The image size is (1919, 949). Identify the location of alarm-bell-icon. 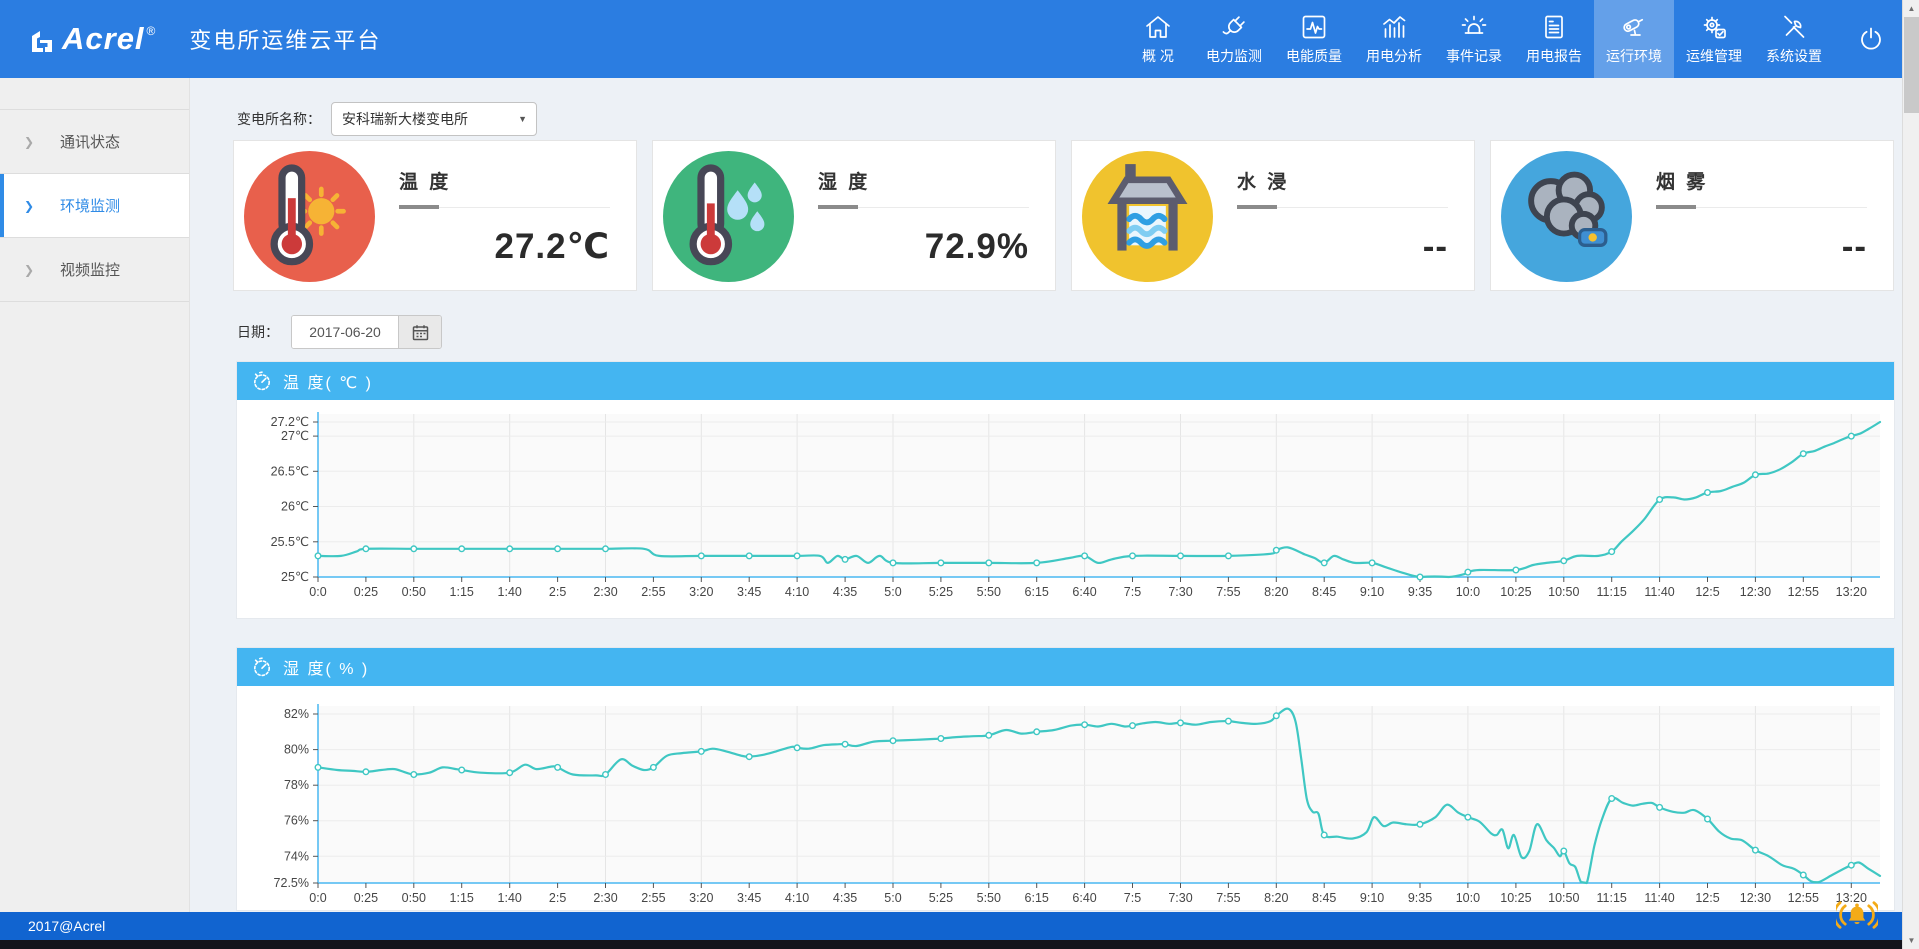
(1857, 915).